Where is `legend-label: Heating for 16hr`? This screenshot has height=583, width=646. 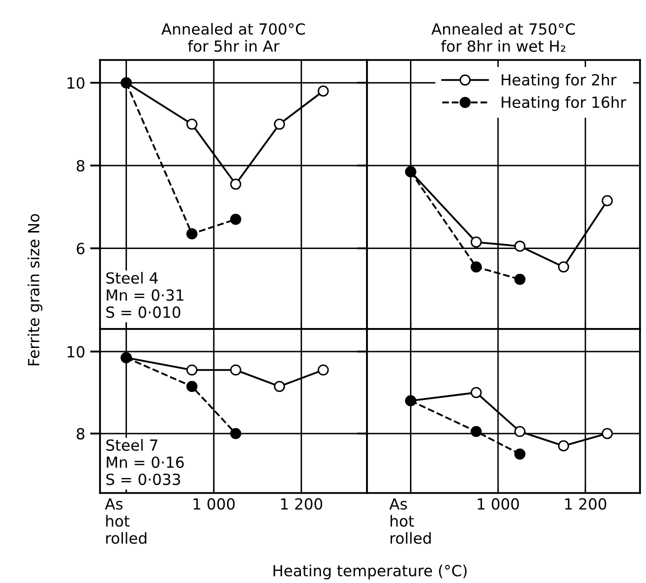 legend-label: Heating for 16hr is located at coordinates (564, 103).